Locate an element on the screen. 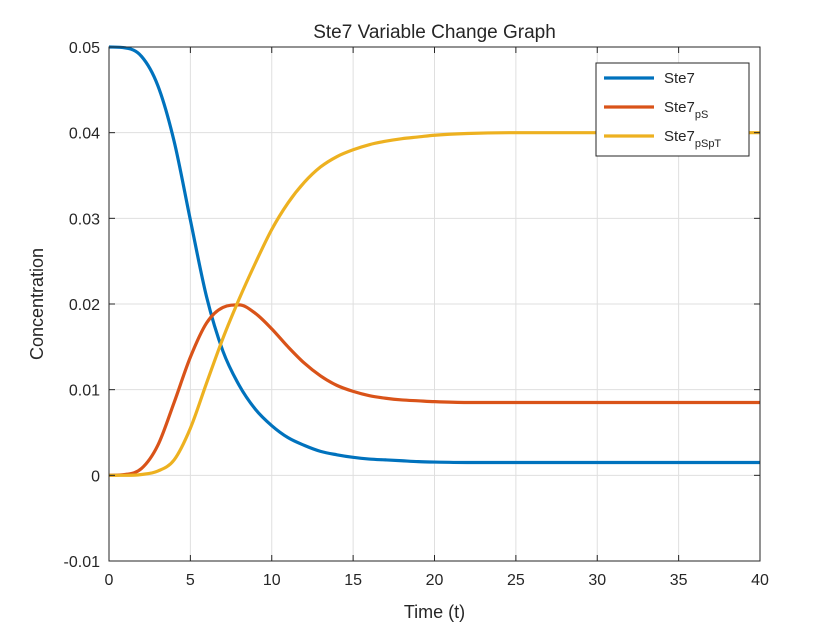 The width and height of the screenshot is (840, 630). x-tick-label: 10 is located at coordinates (272, 580).